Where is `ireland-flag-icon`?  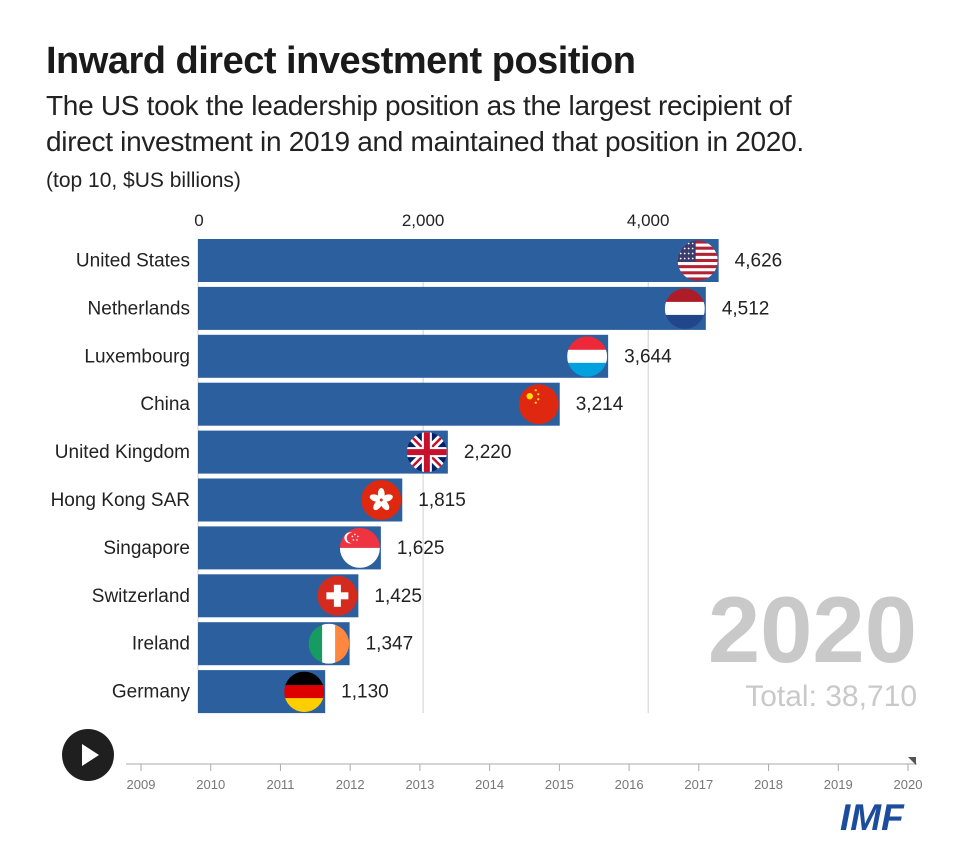
ireland-flag-icon is located at coordinates (329, 643).